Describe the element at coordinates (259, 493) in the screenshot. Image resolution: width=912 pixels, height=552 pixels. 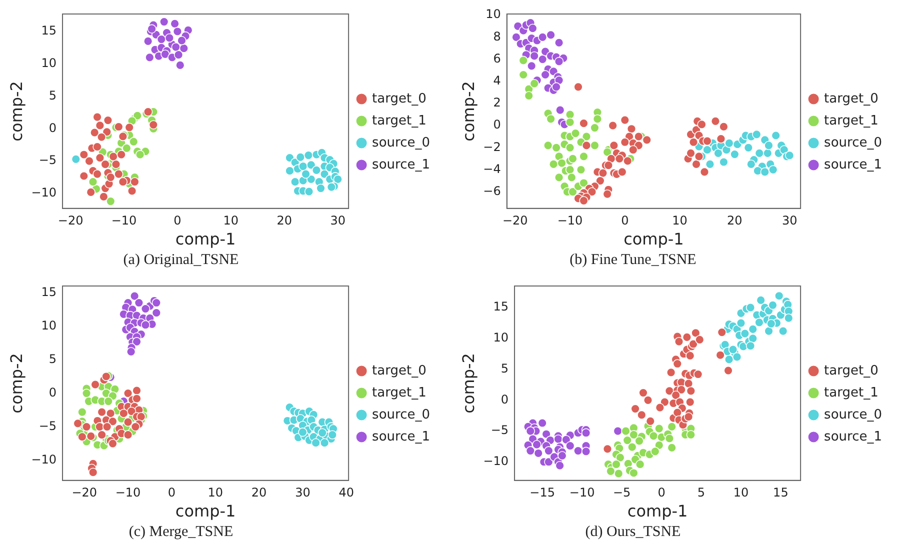
I see `x-tick-label: 20` at that location.